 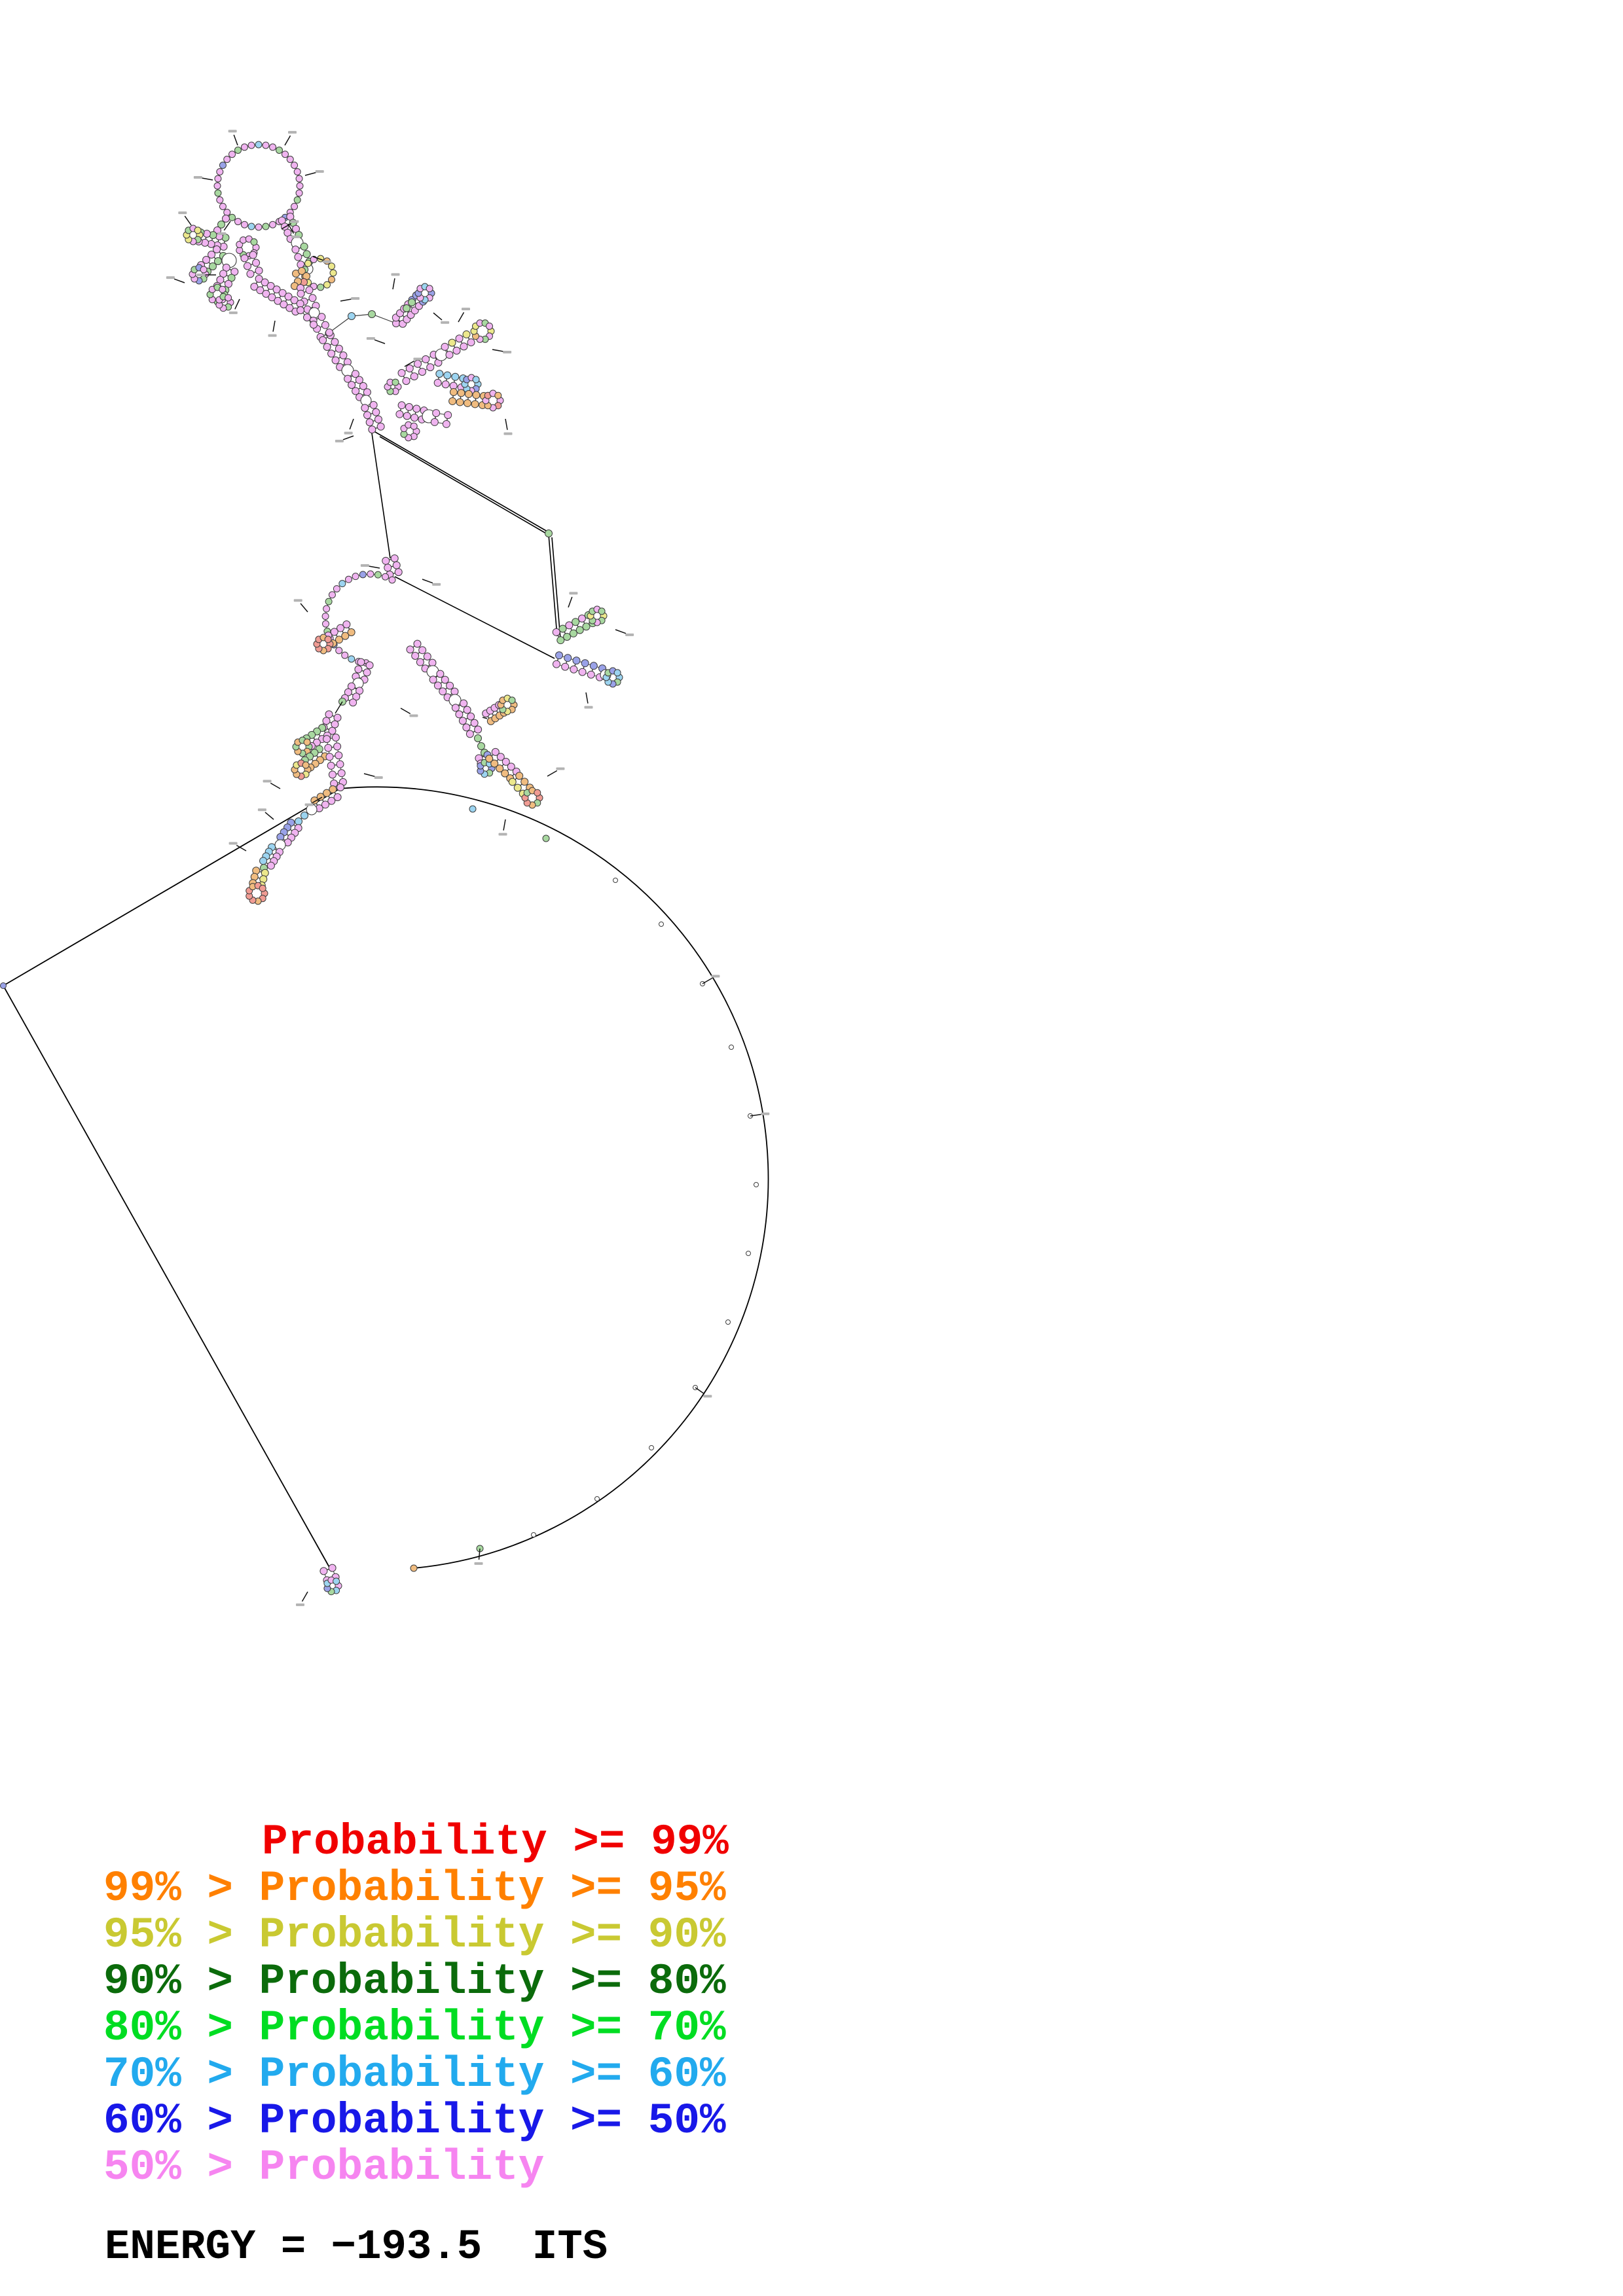 I want to click on central-multiloop, so click(x=426, y=611).